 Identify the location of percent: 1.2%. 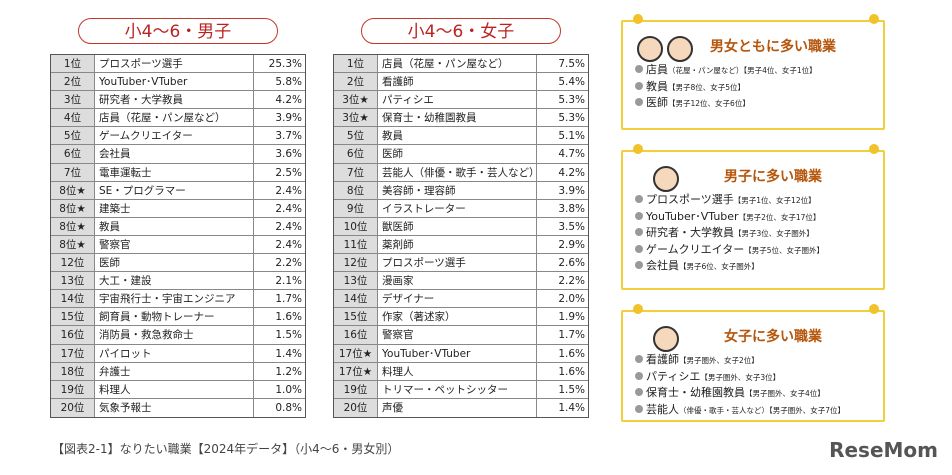
(288, 371).